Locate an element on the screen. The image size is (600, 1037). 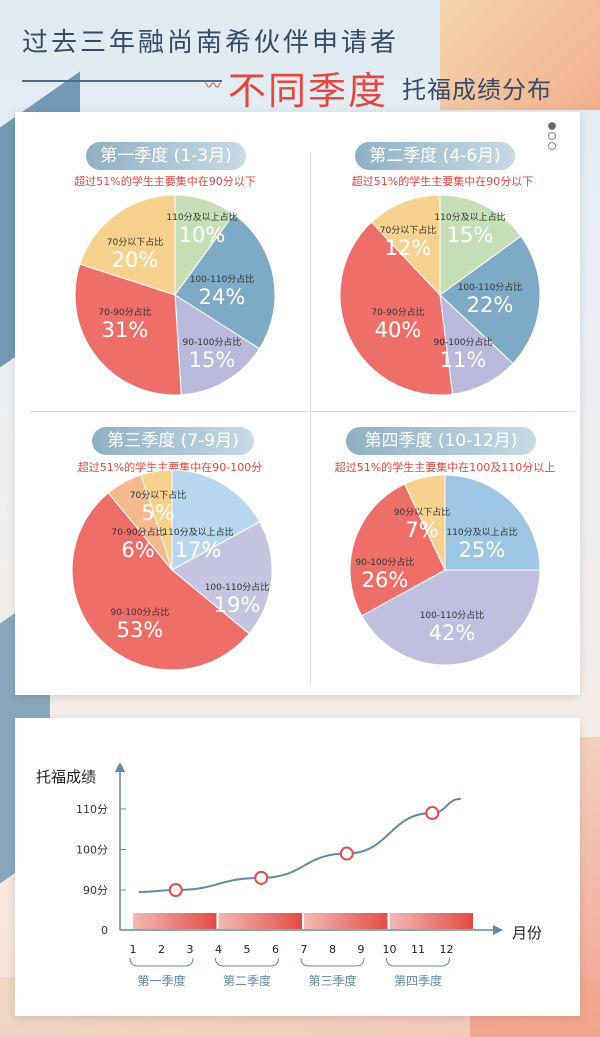
y-tick-label: 0 is located at coordinates (104, 930).